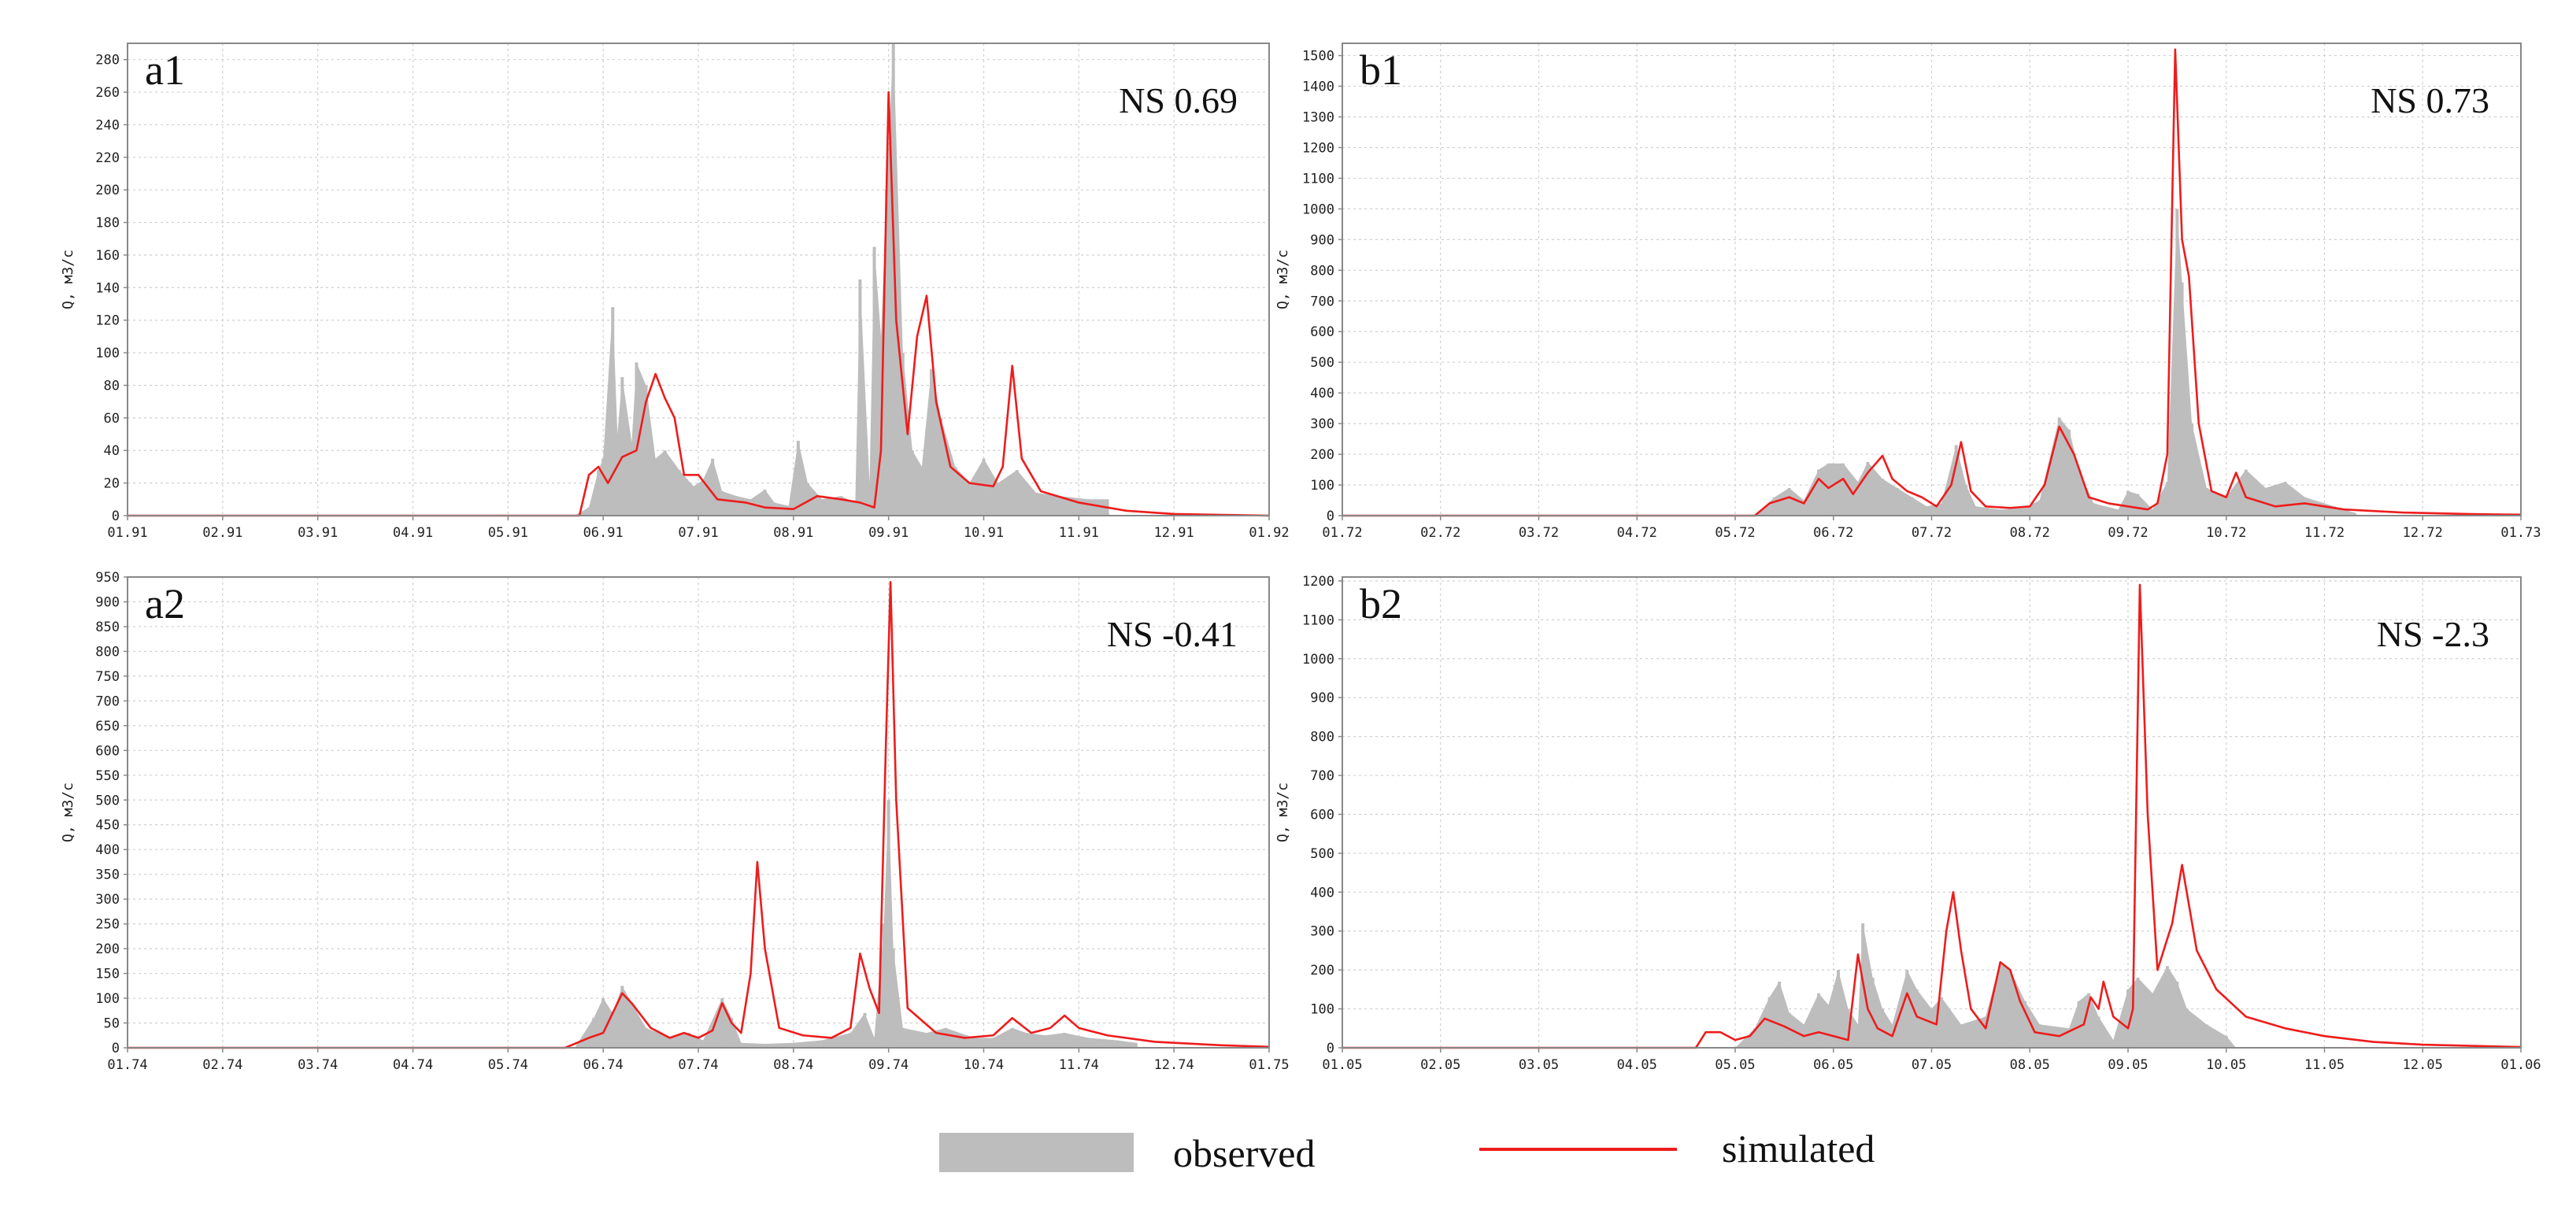 Image resolution: width=2576 pixels, height=1206 pixels. Describe the element at coordinates (107, 93) in the screenshot. I see `y-tick-label: 260` at that location.